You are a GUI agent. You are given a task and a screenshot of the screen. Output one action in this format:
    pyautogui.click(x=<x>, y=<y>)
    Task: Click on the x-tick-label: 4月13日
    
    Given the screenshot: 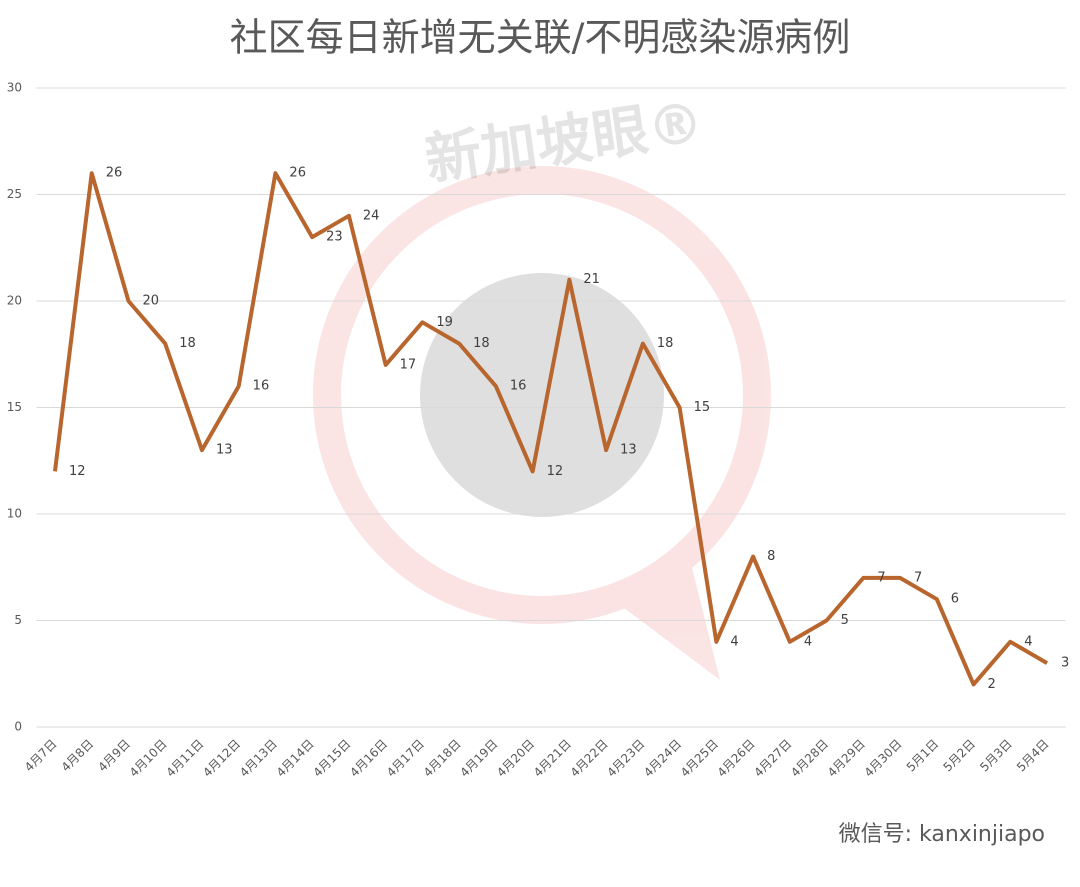 What is the action you would take?
    pyautogui.click(x=258, y=758)
    